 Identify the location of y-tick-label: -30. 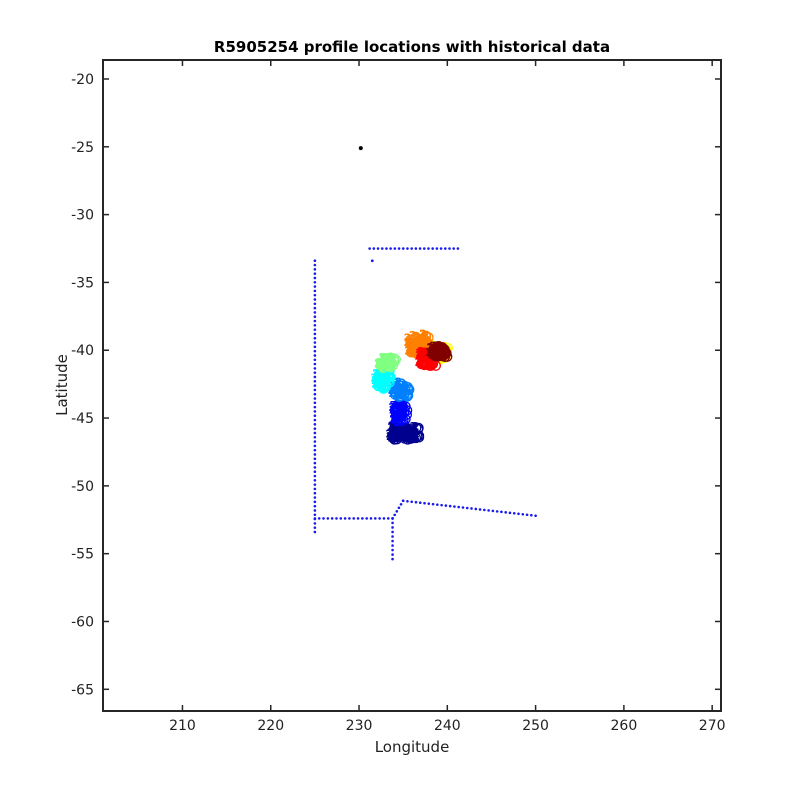
(82, 216).